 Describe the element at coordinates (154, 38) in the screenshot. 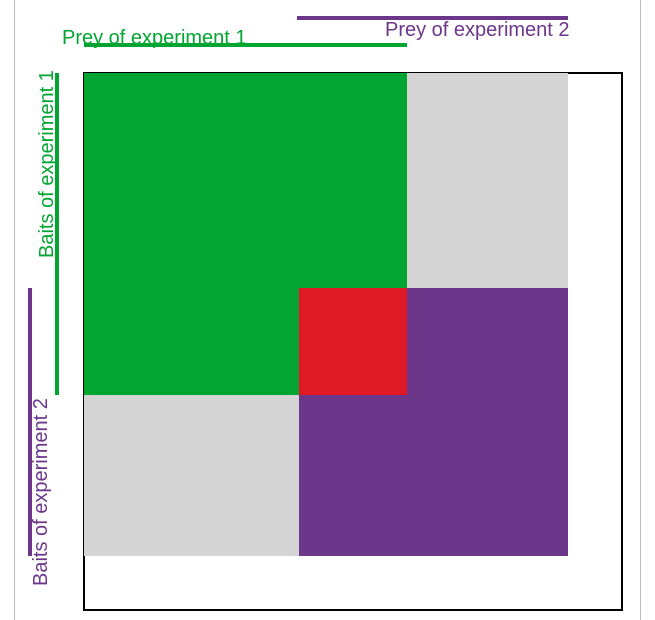

I see `prey-1-label: Prey of experiment 1` at that location.